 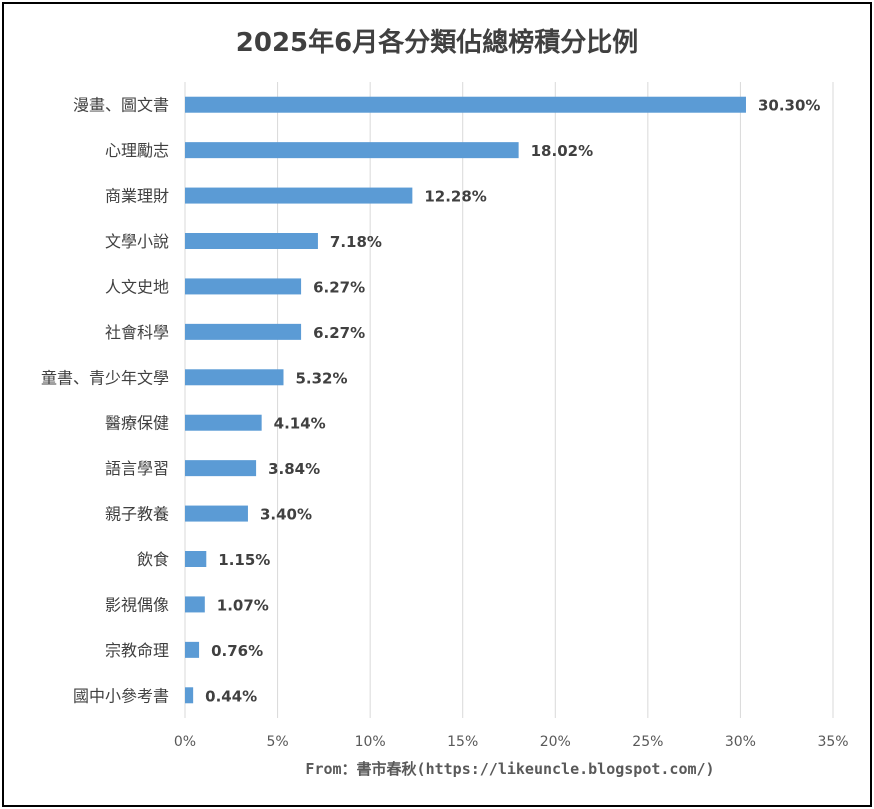 I want to click on value-label: 30.30%, so click(x=789, y=106).